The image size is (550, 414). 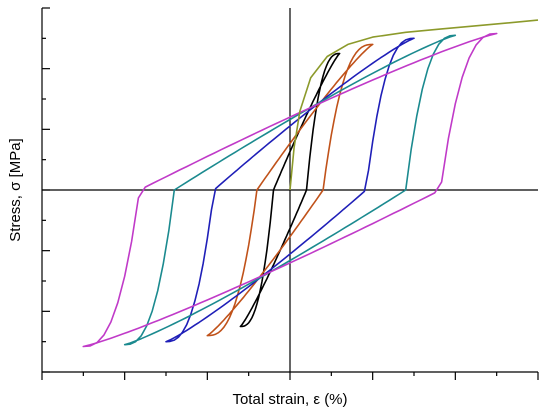 What do you see at coordinates (15, 189) in the screenshot?
I see `y-axis-label: Stress, σ [MPa]` at bounding box center [15, 189].